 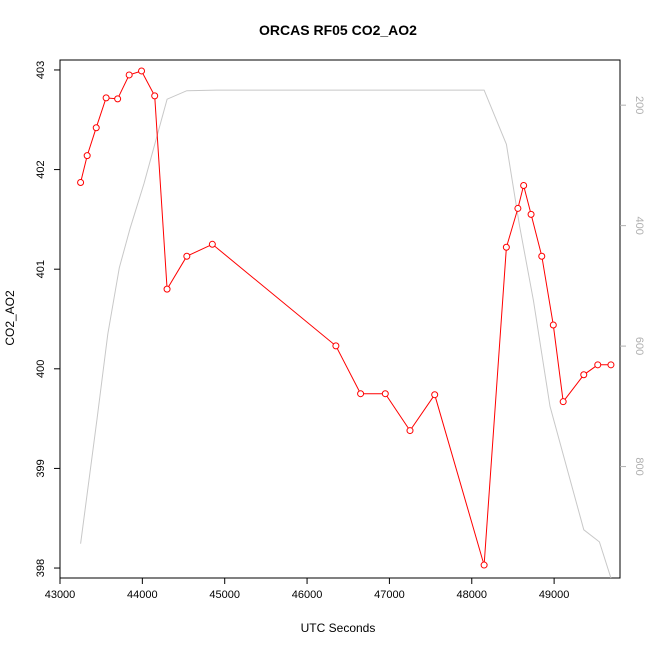 What do you see at coordinates (41, 169) in the screenshot?
I see `y-tick-label-4: 402` at bounding box center [41, 169].